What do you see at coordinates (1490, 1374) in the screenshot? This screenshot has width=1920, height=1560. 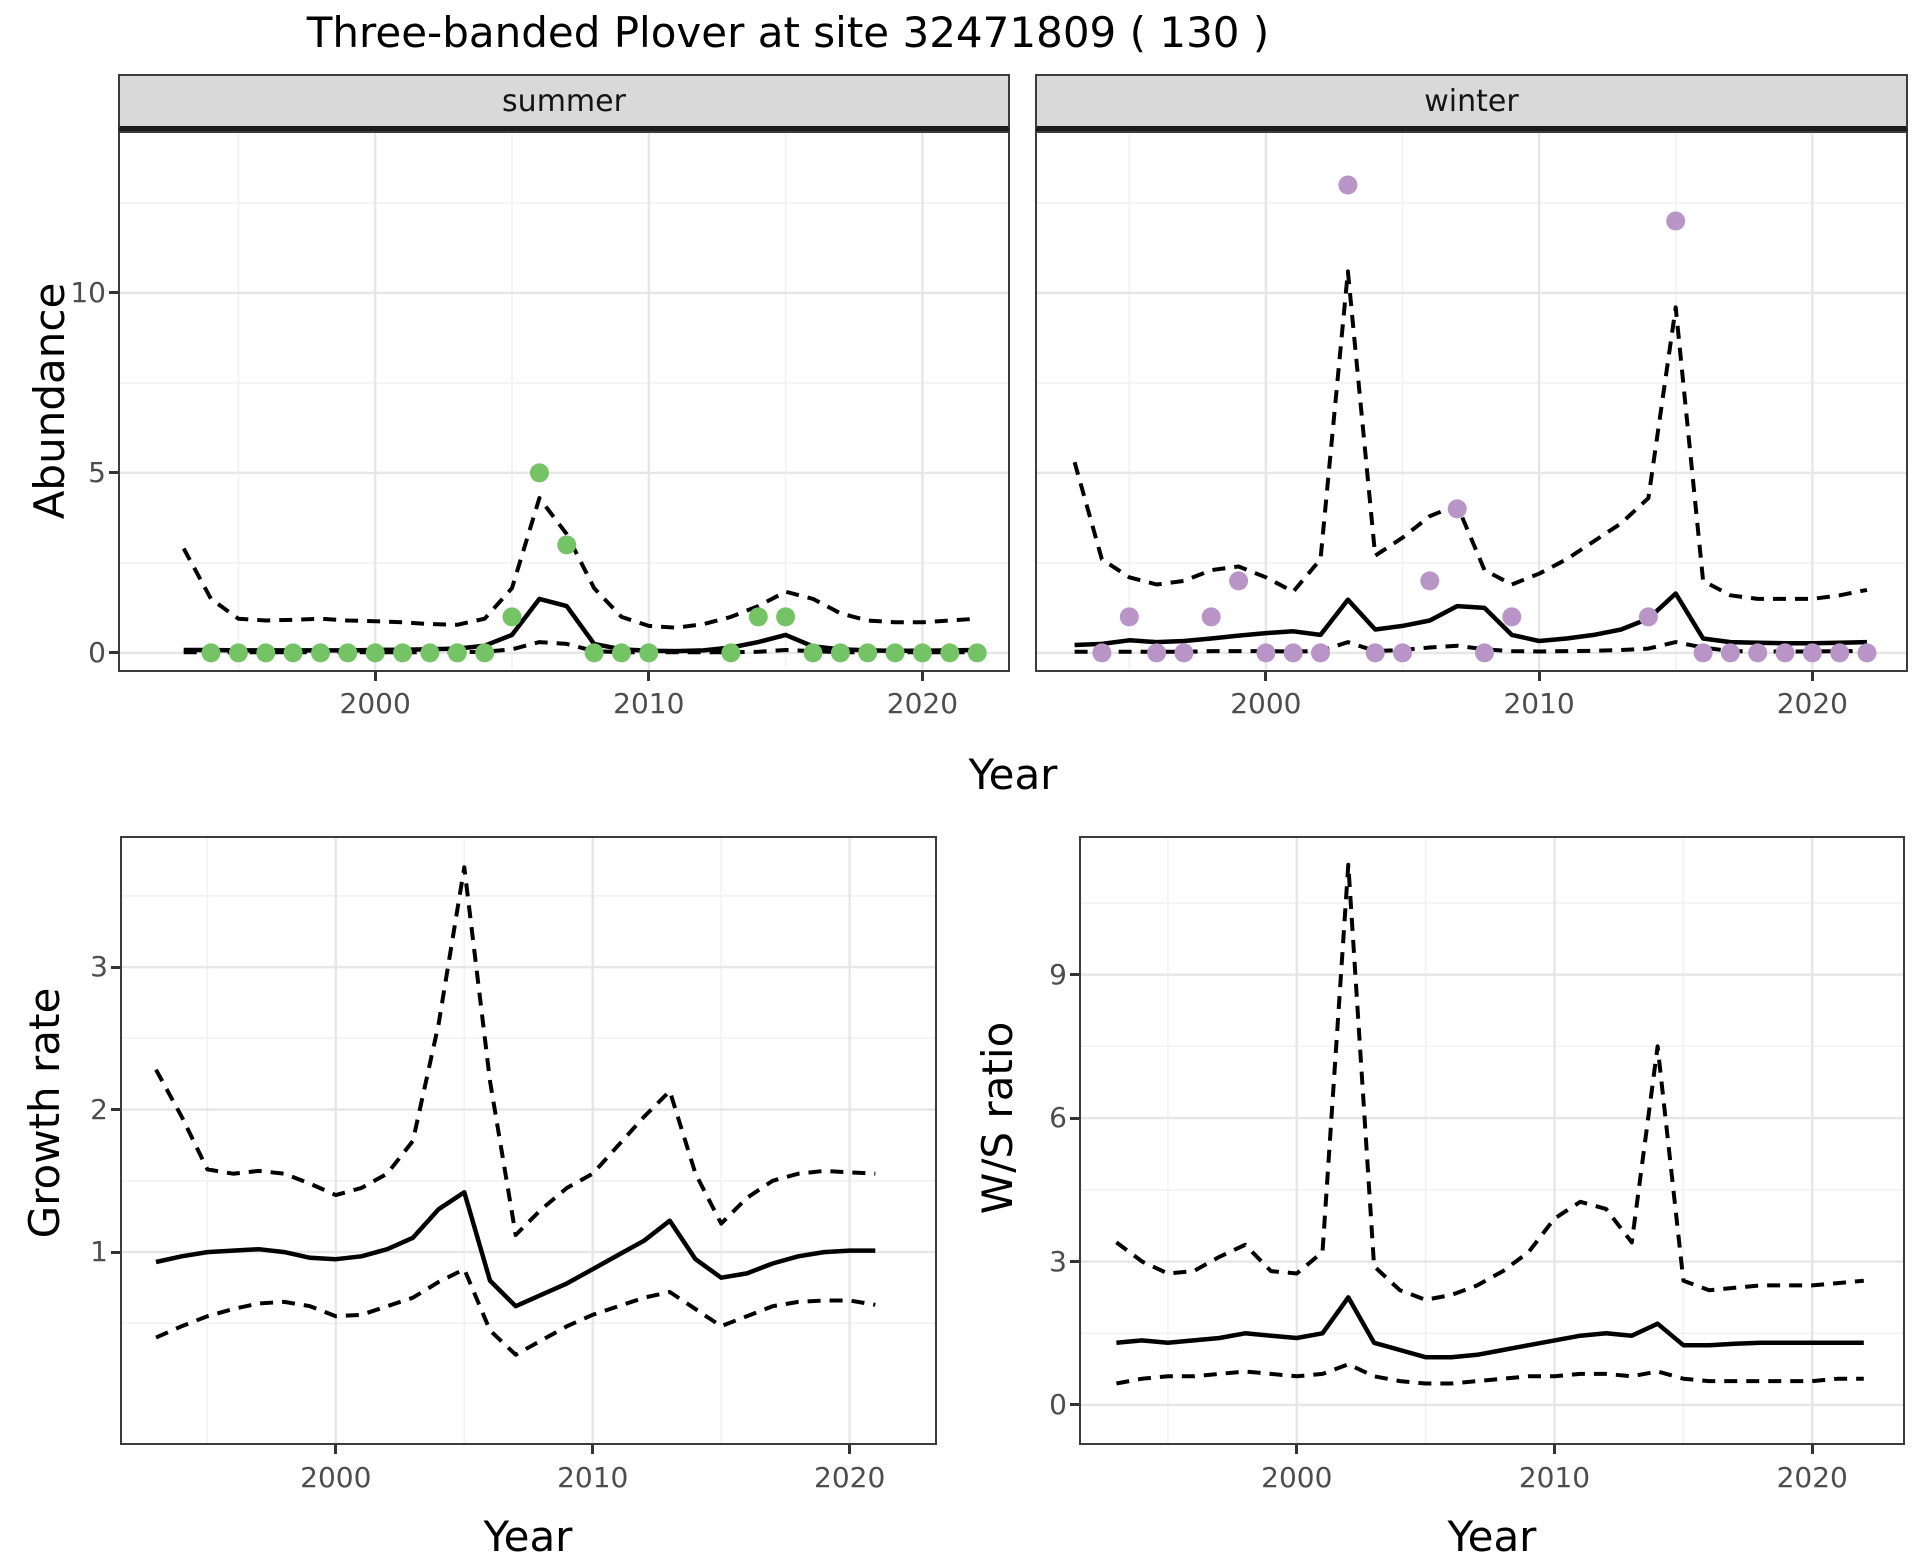 I see `ci-lower-line` at bounding box center [1490, 1374].